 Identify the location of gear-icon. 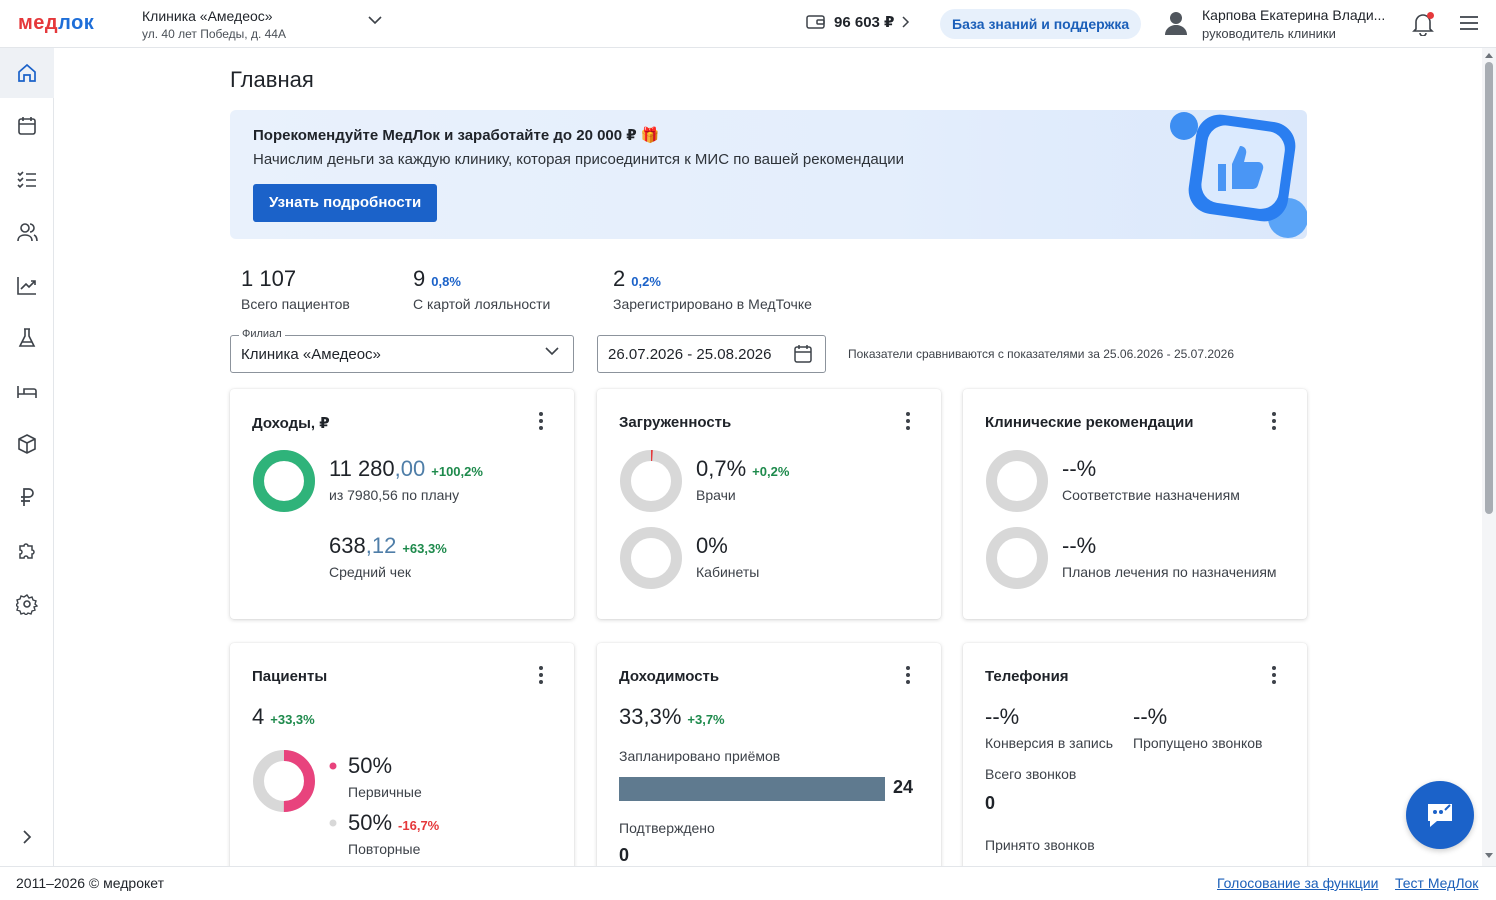
(27, 604).